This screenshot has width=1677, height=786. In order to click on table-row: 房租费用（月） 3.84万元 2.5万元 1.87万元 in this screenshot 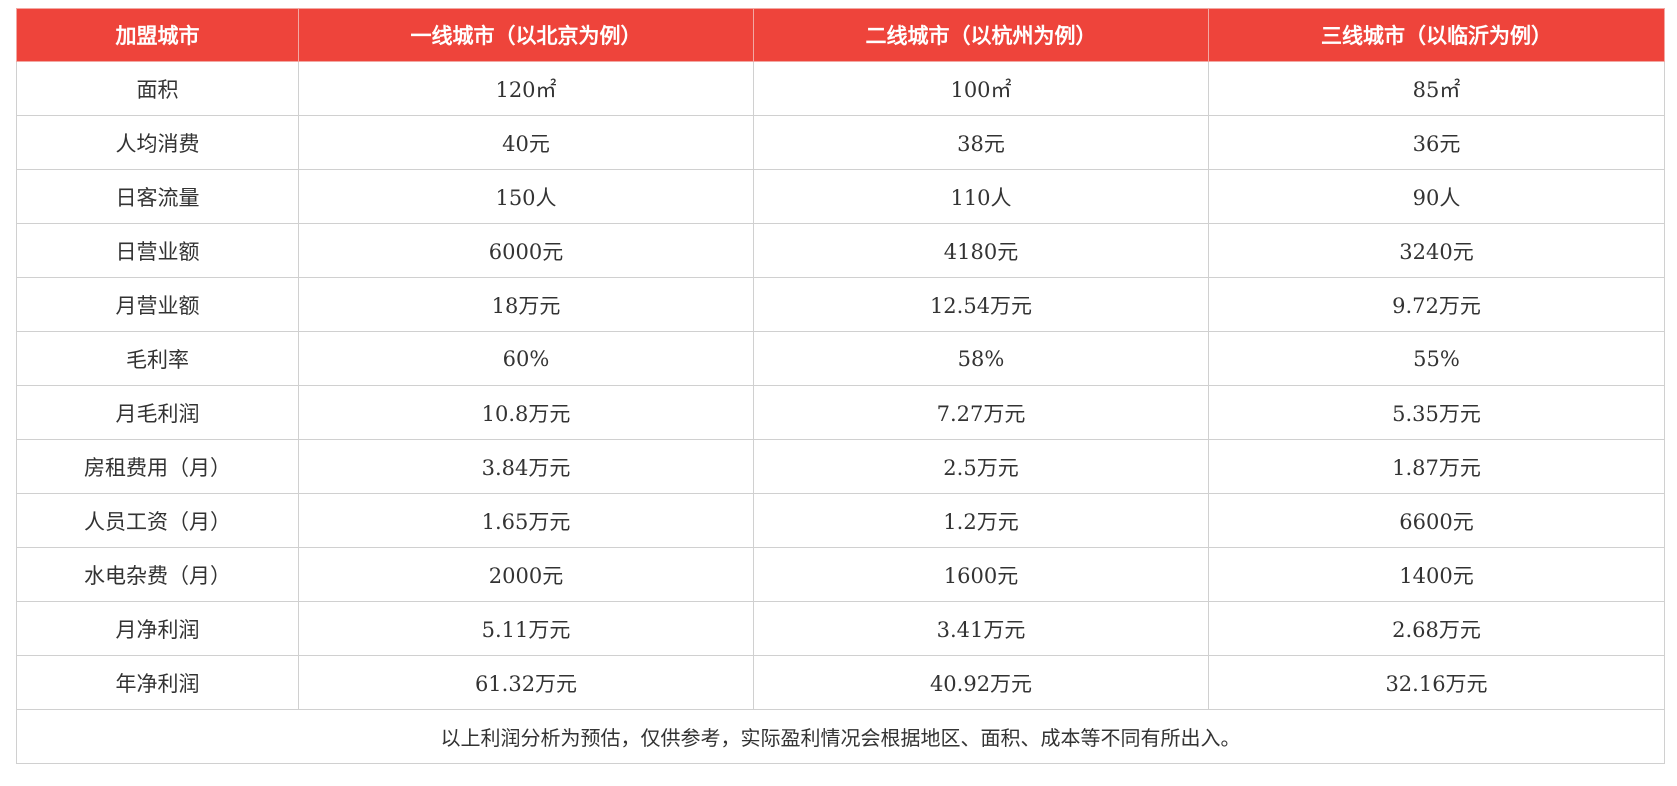, I will do `click(840, 466)`.